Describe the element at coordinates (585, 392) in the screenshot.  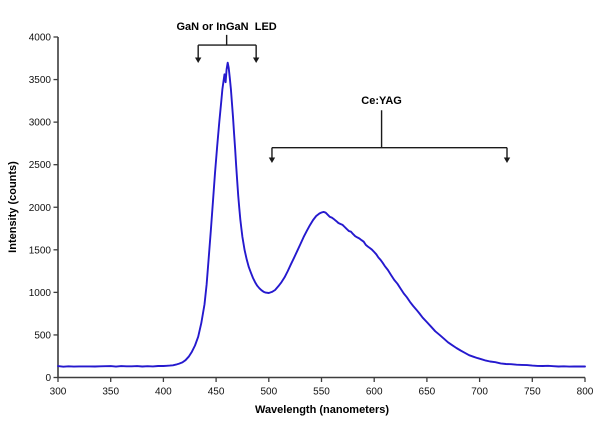
I see `x-tick-label: 800` at that location.